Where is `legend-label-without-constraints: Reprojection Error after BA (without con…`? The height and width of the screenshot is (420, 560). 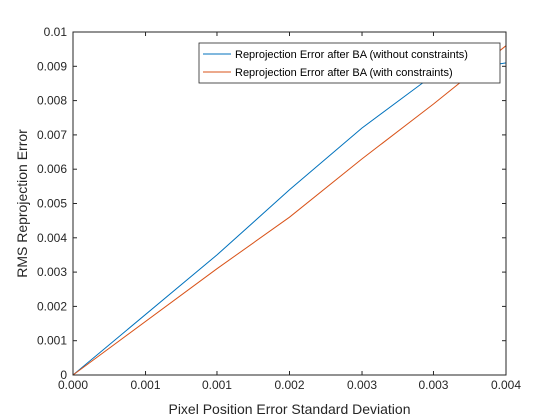
legend-label-without-constraints: Reprojection Error after BA (without con… is located at coordinates (351, 55).